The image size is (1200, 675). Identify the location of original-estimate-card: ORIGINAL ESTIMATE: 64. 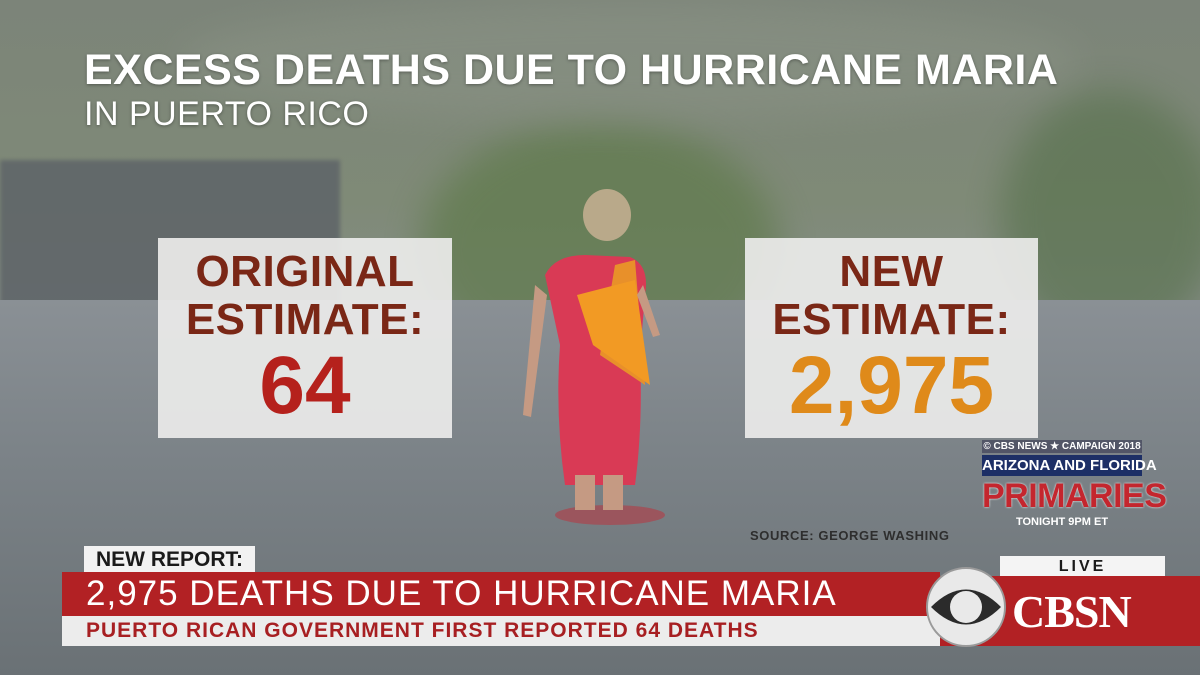
(305, 338).